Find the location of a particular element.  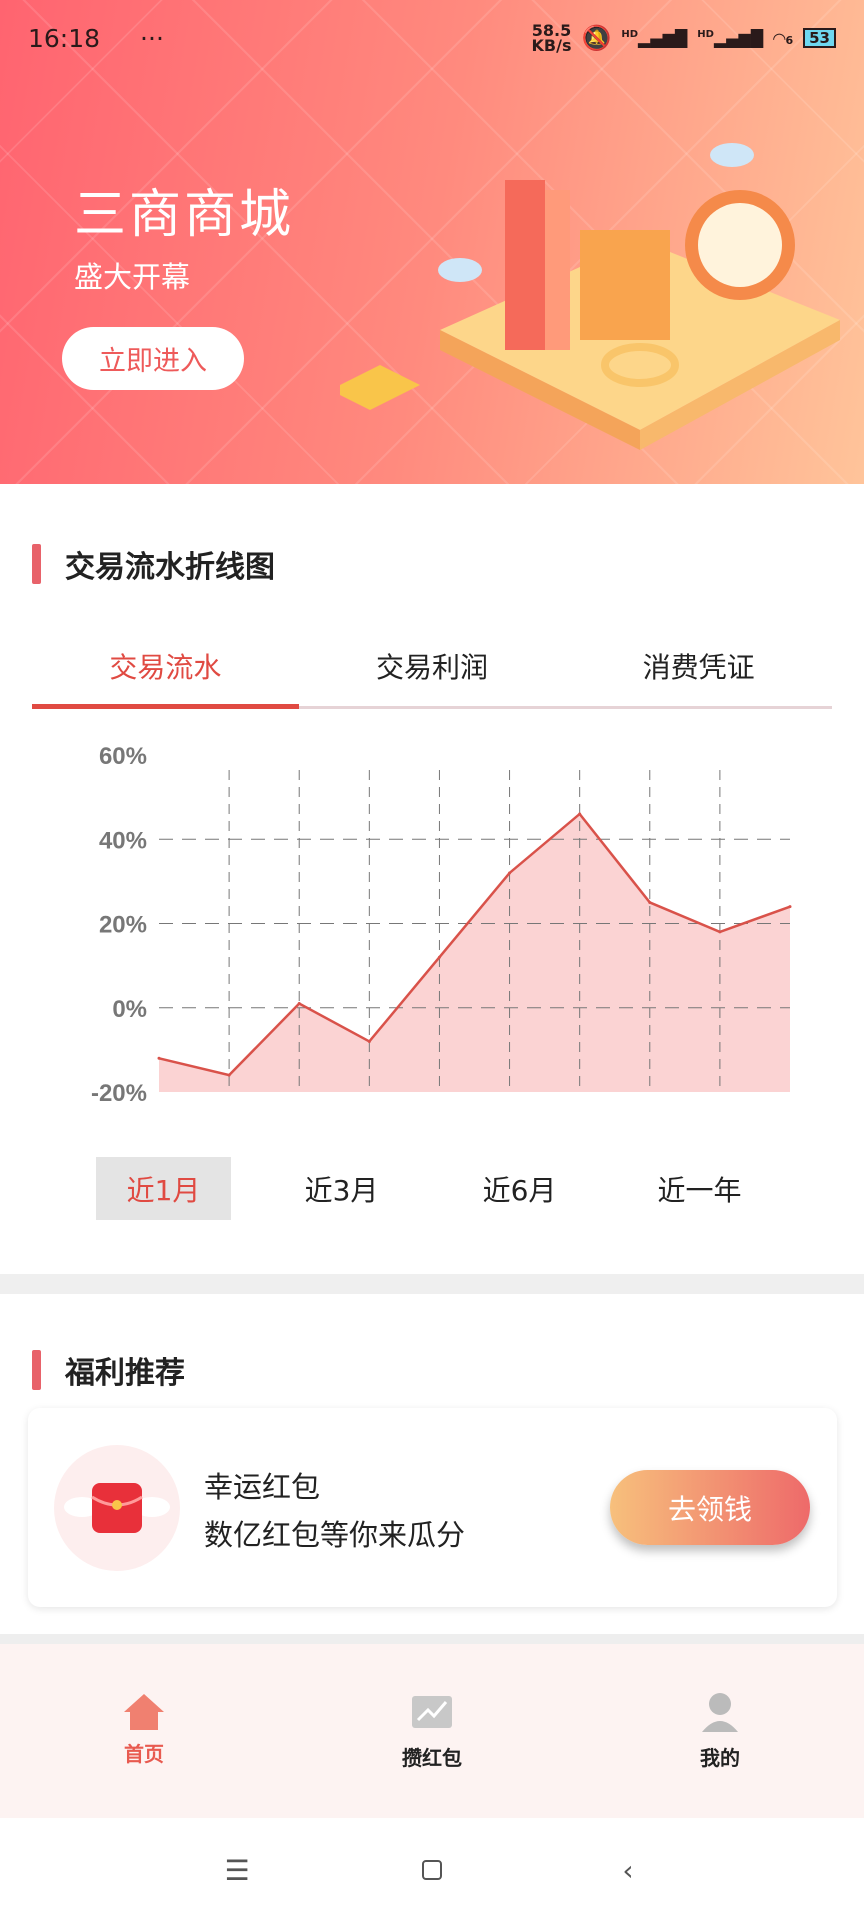

nav-home: 首页 is located at coordinates (144, 1729).